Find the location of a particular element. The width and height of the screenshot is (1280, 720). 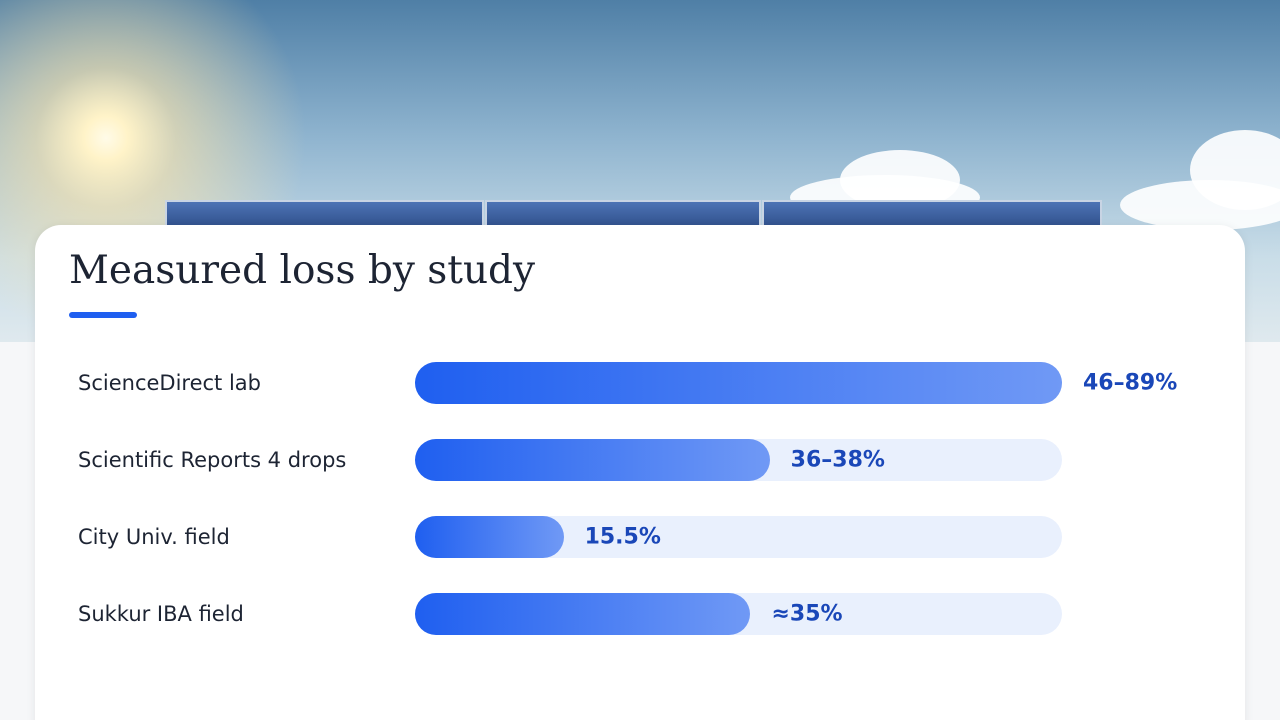

category-label: Scientific Reports 4 drops is located at coordinates (212, 460).